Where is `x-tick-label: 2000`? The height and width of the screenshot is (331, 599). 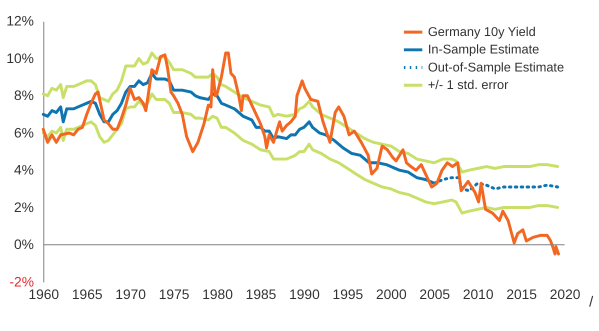 x-tick-label: 2000 is located at coordinates (391, 294).